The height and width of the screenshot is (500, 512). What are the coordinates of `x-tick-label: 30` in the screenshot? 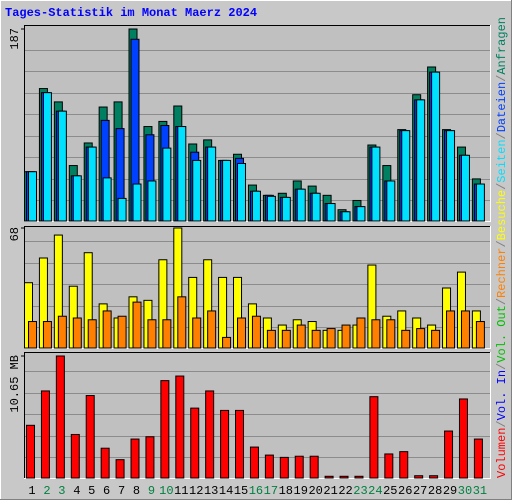 It's located at (465, 491).